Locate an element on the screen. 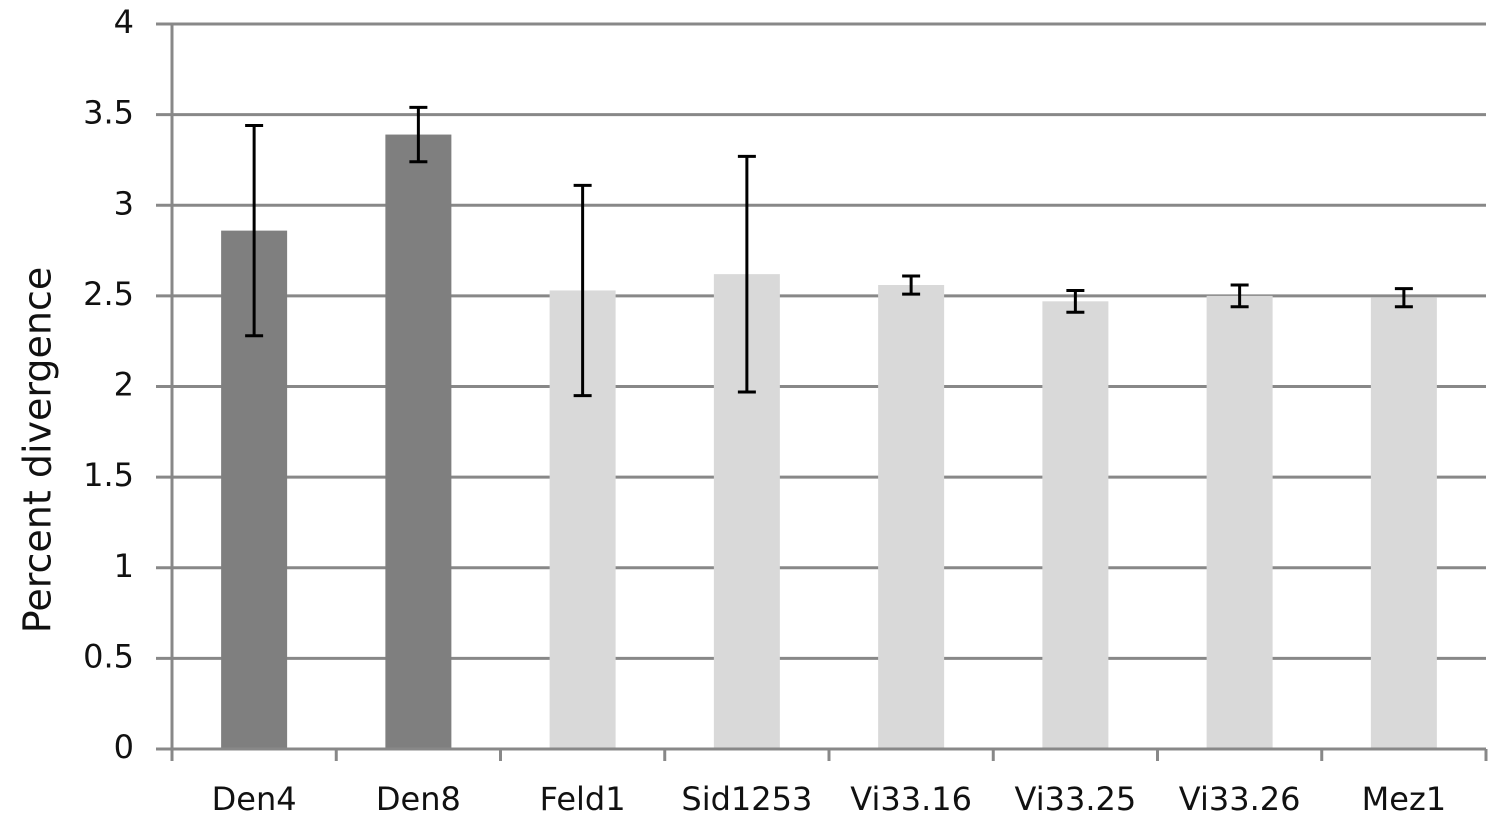 The height and width of the screenshot is (822, 1490). y-tick-label: 1.5 is located at coordinates (108, 475).